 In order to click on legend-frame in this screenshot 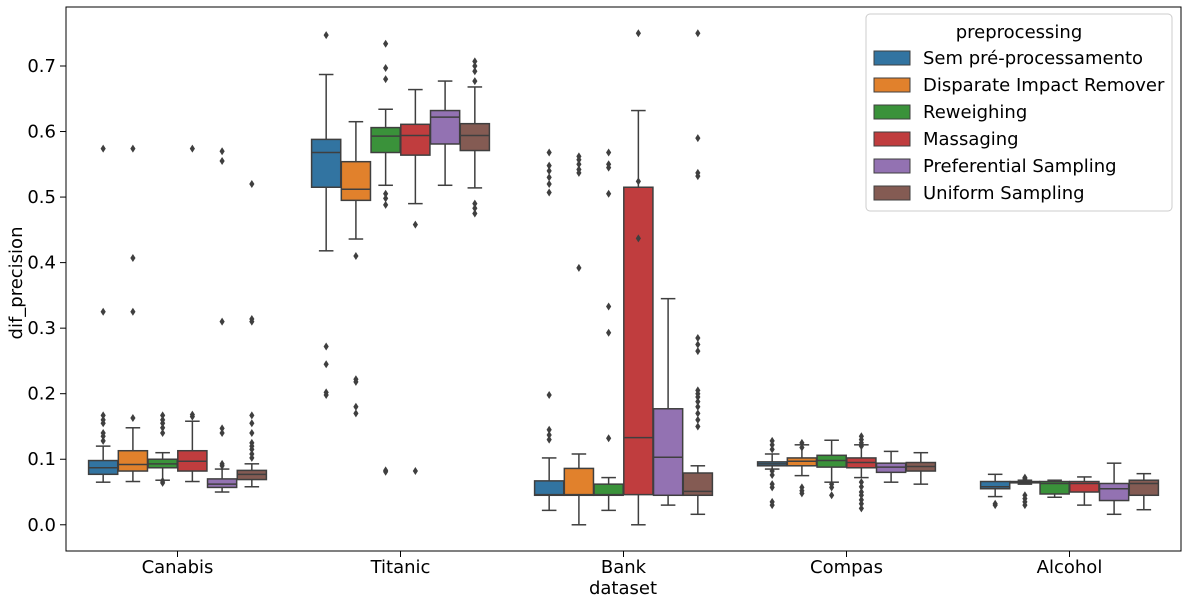, I will do `click(1019, 112)`.